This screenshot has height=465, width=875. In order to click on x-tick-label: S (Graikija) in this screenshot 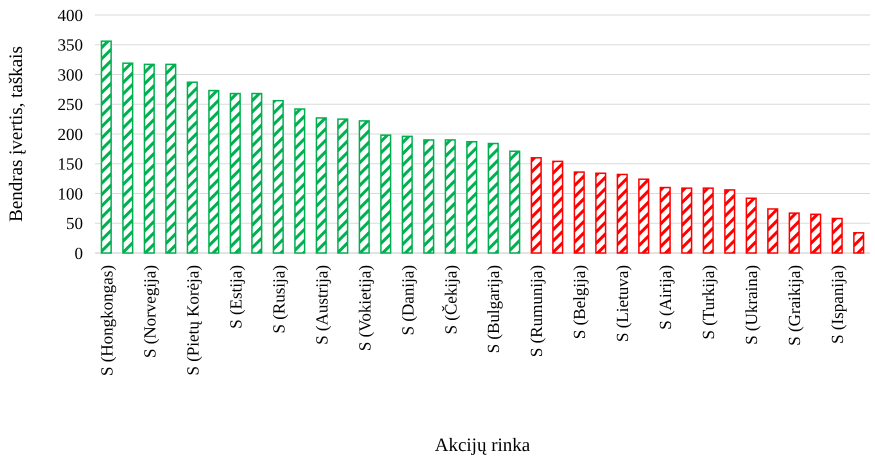, I will do `click(794, 305)`.